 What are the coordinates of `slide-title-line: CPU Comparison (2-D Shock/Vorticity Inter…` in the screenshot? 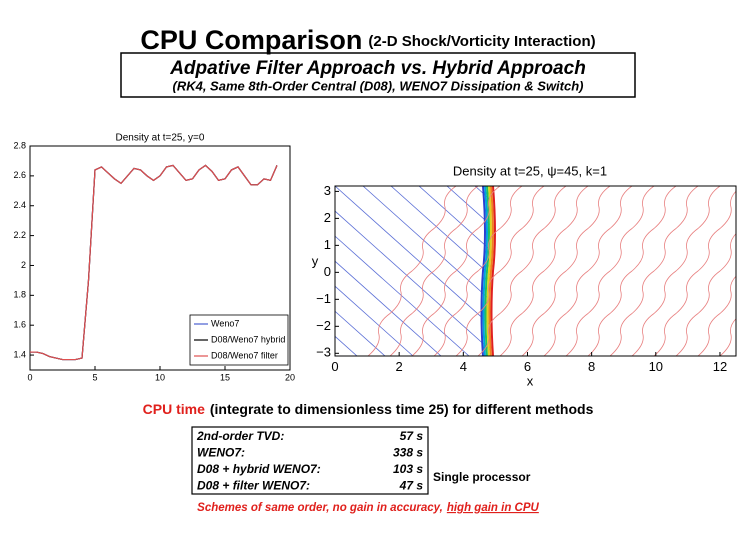 It's located at (367, 40).